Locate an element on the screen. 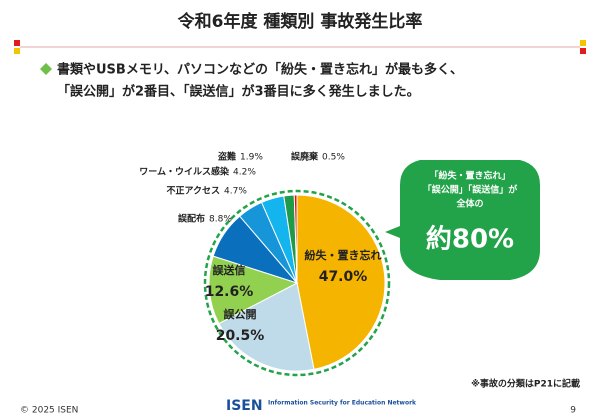  slice-label: 誤送信 is located at coordinates (229, 270).